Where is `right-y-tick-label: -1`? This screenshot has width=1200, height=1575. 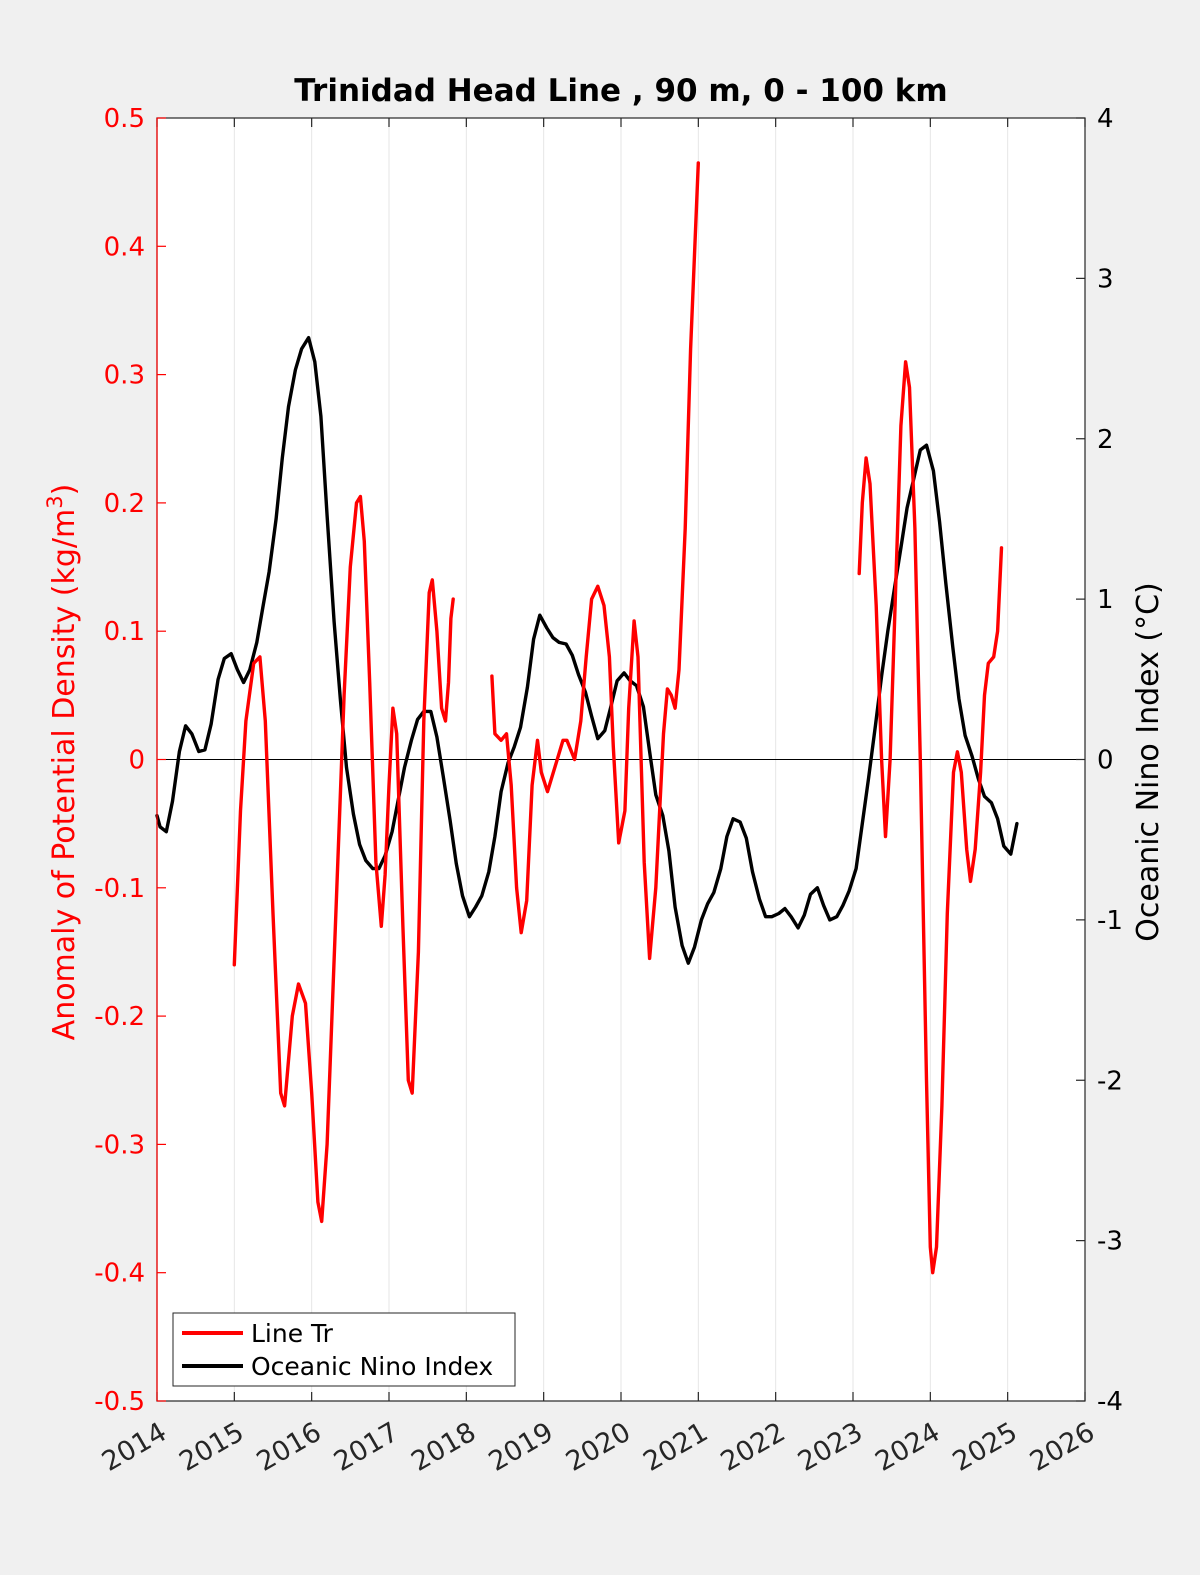
right-y-tick-label: -1 is located at coordinates (1110, 921).